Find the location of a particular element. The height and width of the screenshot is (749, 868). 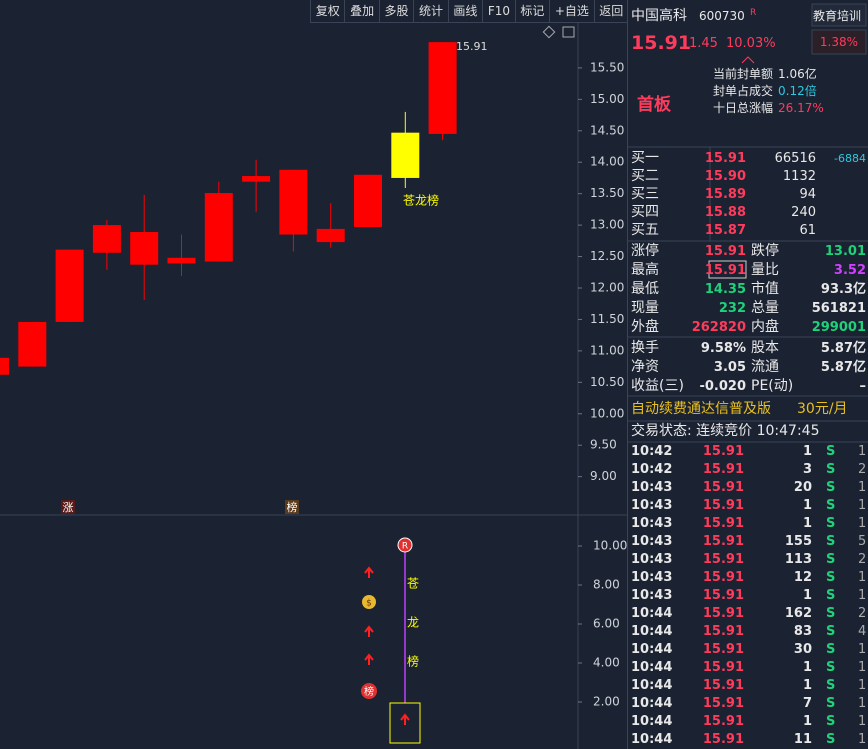

tick-volume: 83 is located at coordinates (802, 631).